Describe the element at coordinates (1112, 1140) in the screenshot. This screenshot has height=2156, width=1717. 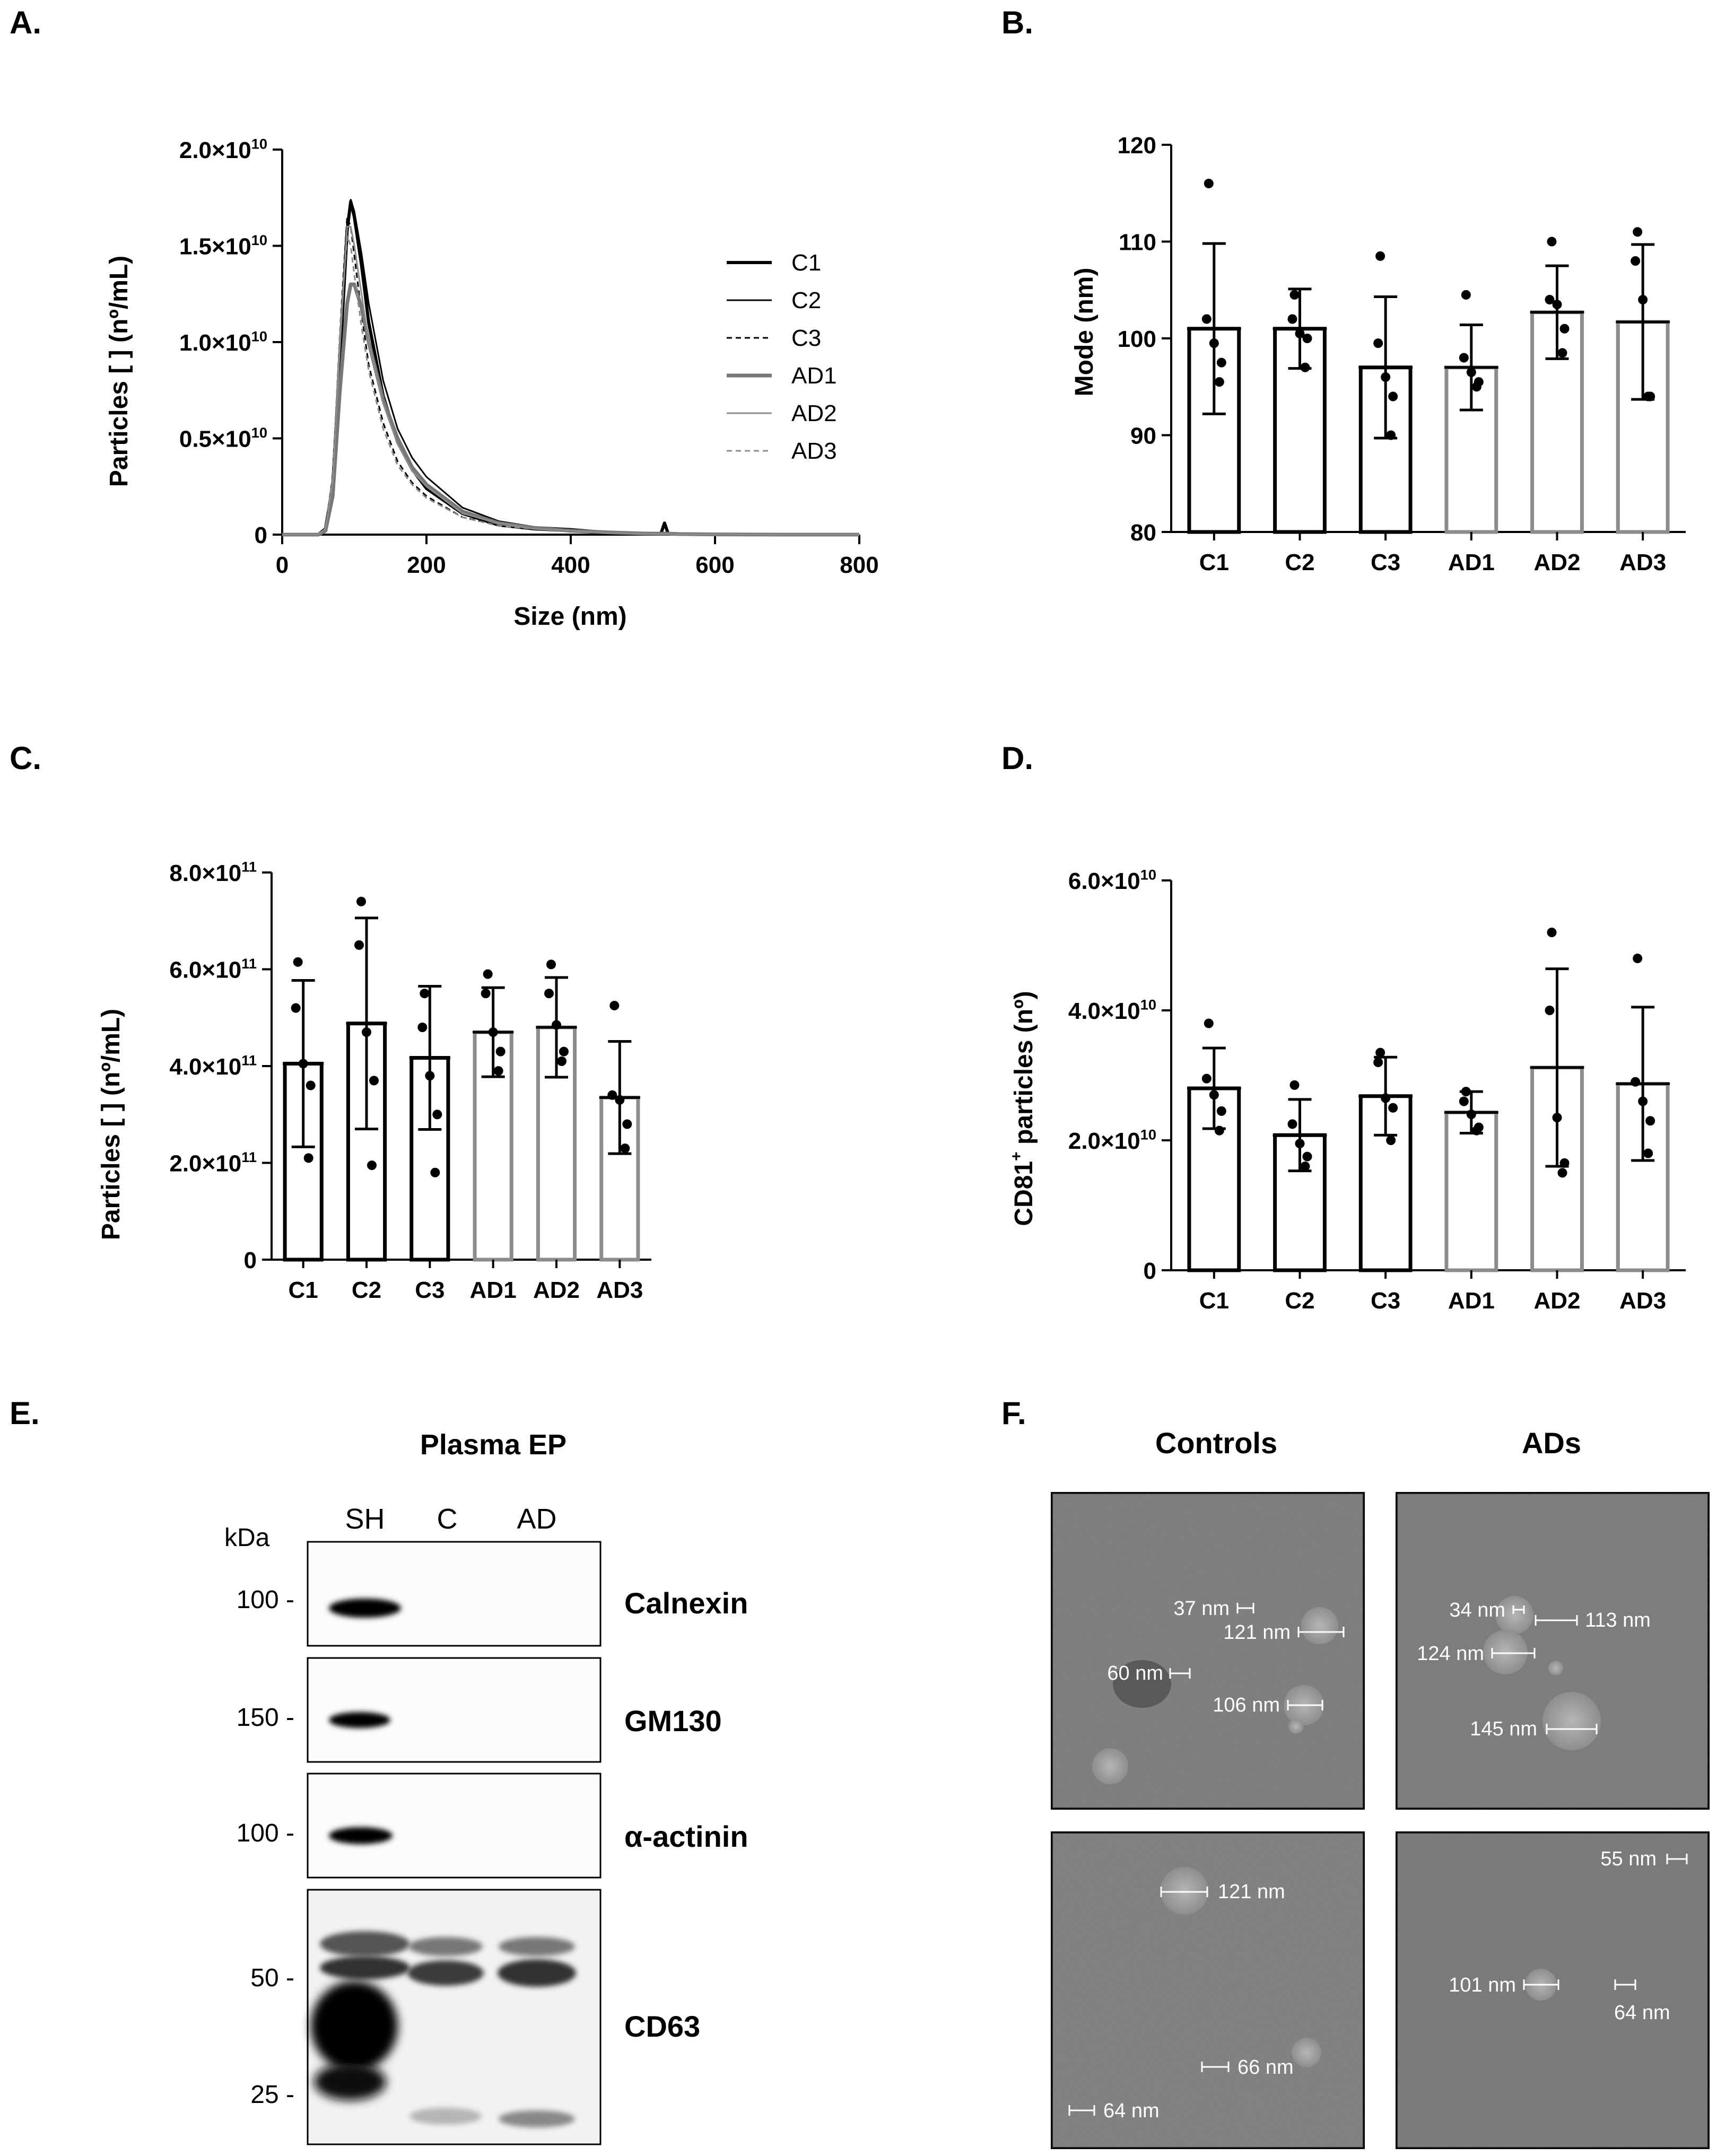
I see `chart-d-y-tick-label: 2.0×10¹⁰` at that location.